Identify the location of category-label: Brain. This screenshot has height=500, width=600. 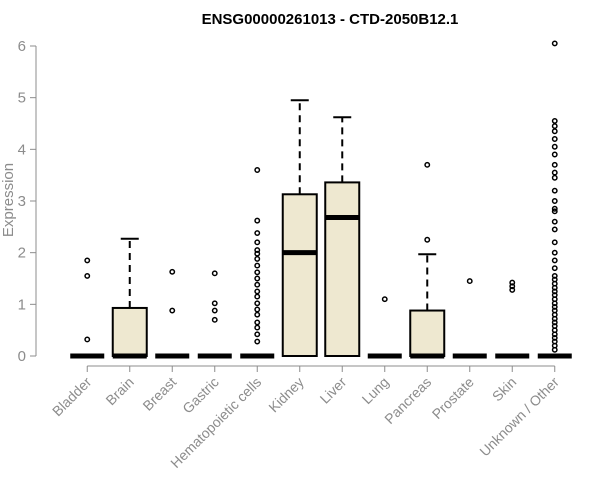
(119, 391).